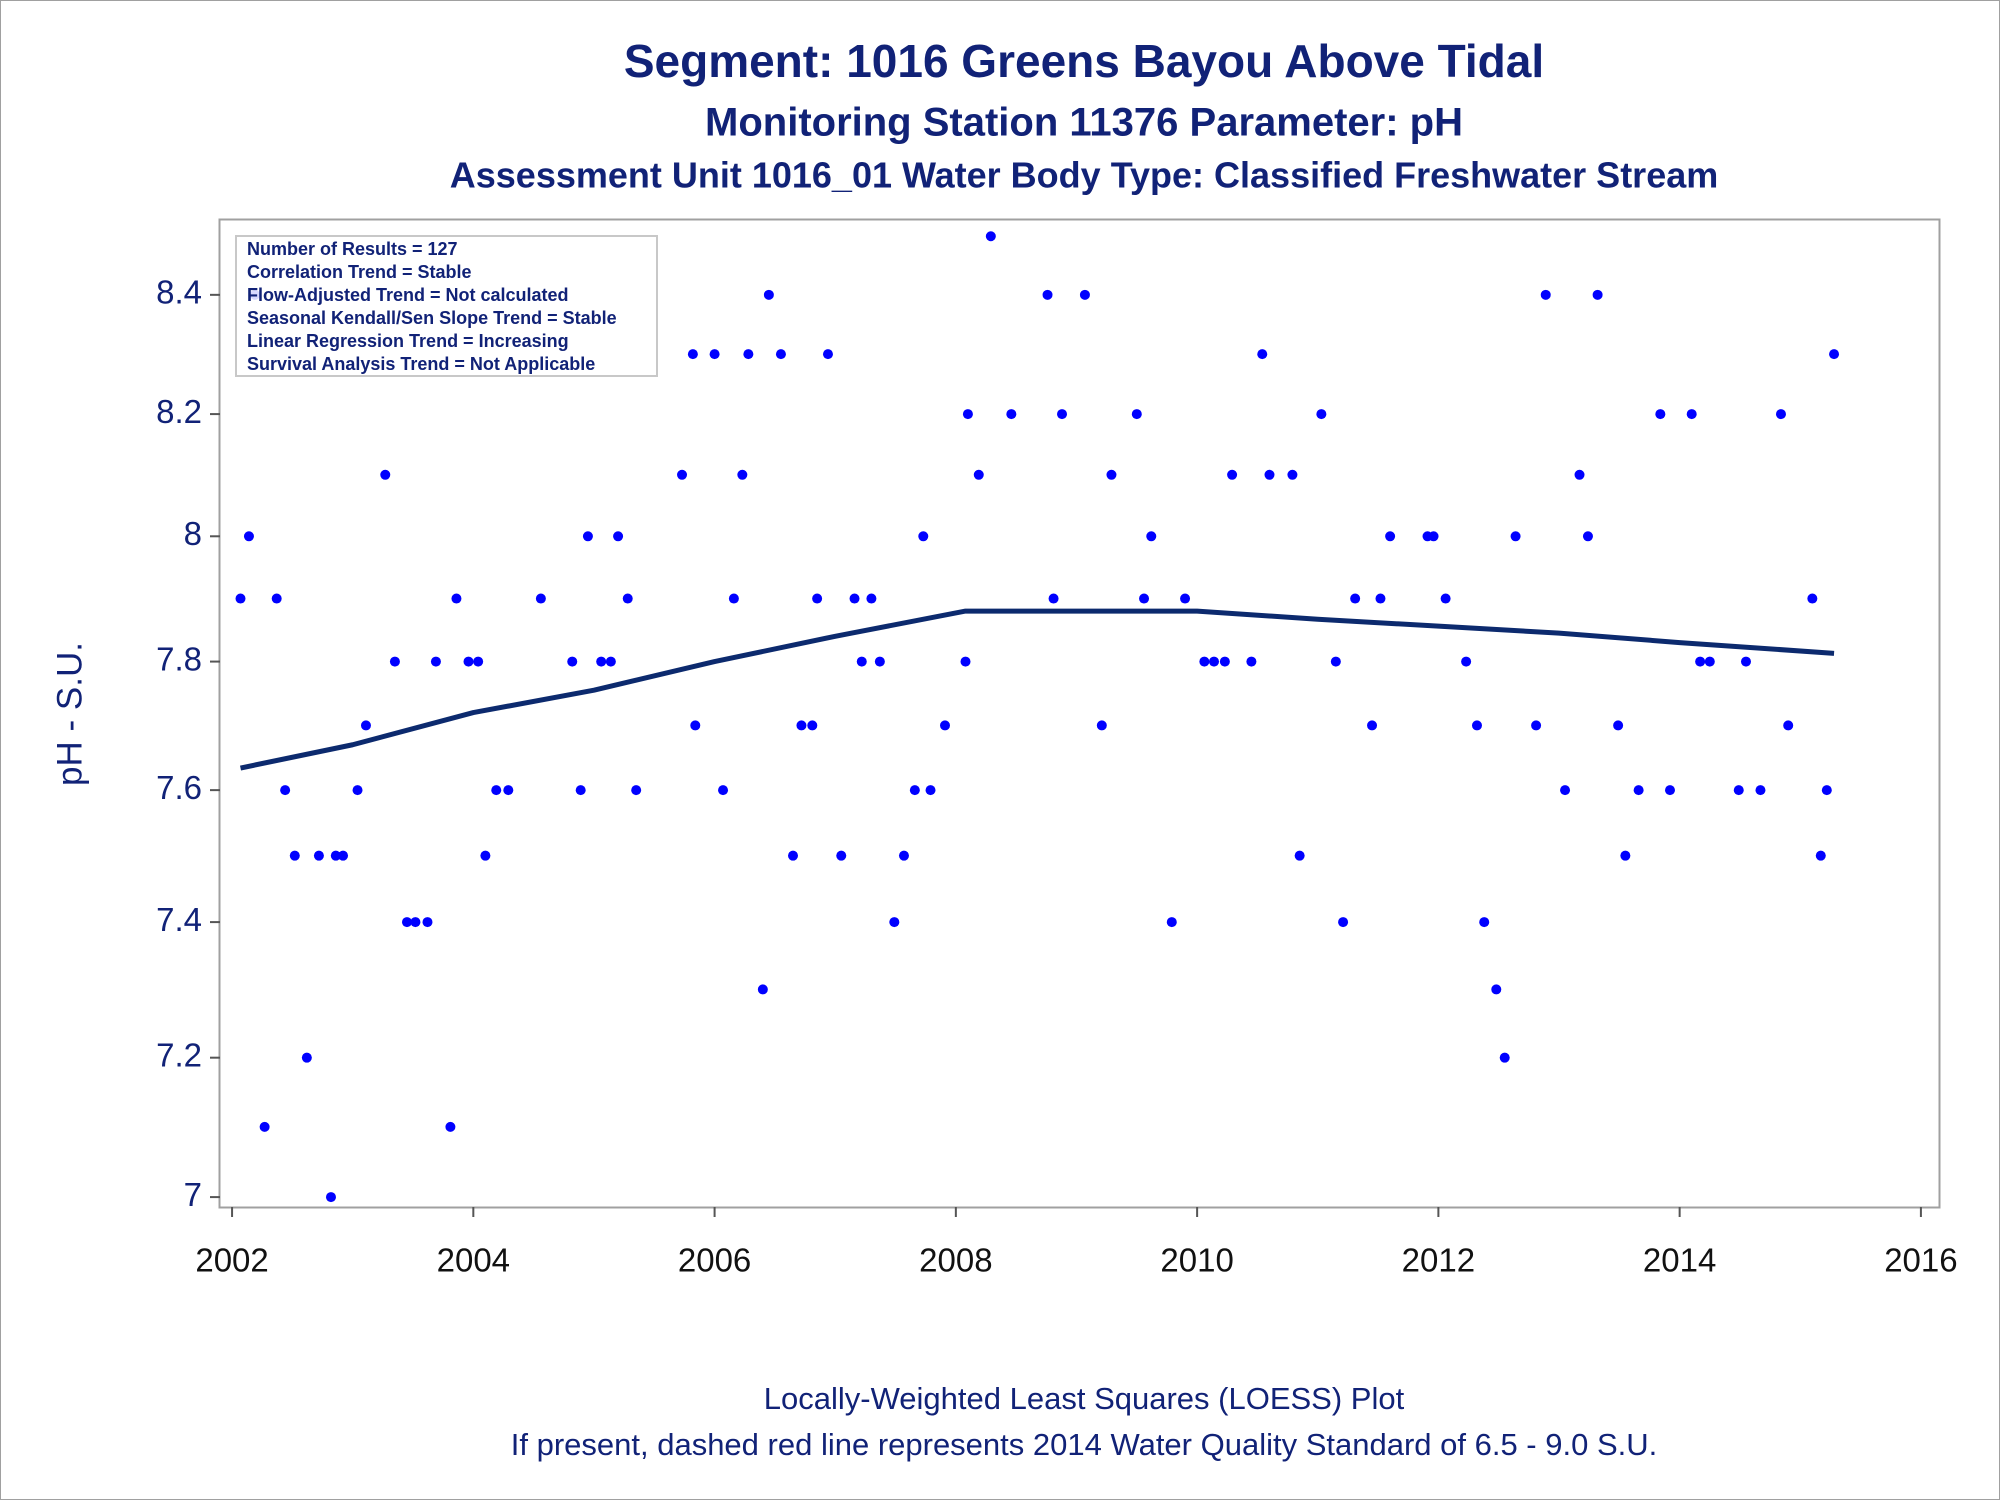 The image size is (2000, 1505). I want to click on x-tick-label: 2002, so click(231, 1260).